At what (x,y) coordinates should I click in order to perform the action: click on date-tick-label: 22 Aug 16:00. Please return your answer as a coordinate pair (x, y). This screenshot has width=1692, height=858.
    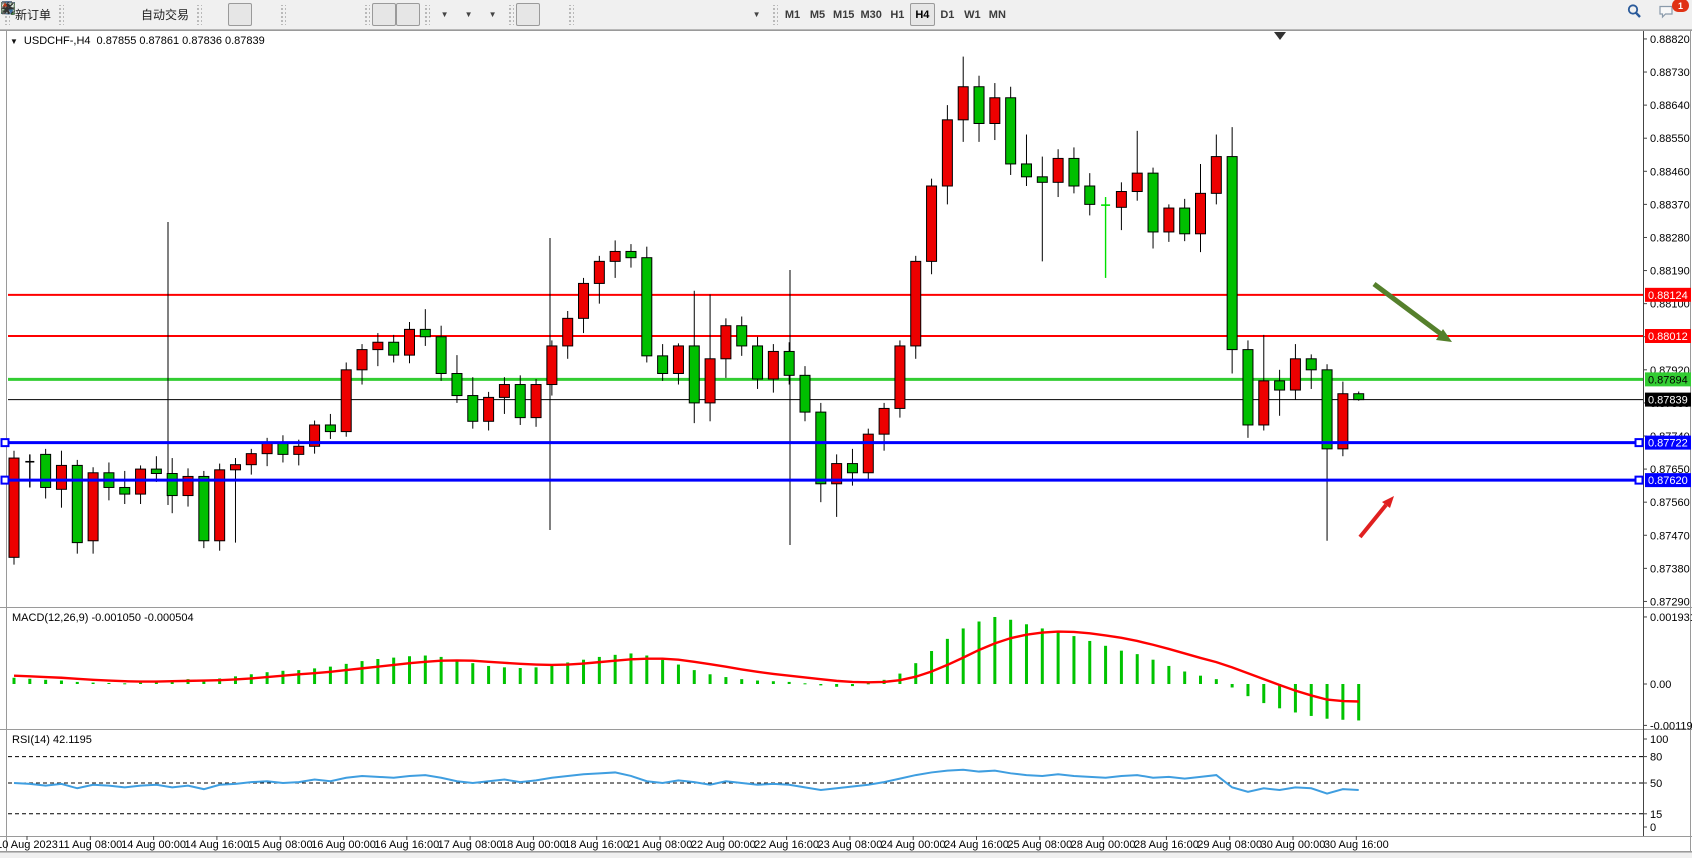
    Looking at the image, I should click on (786, 845).